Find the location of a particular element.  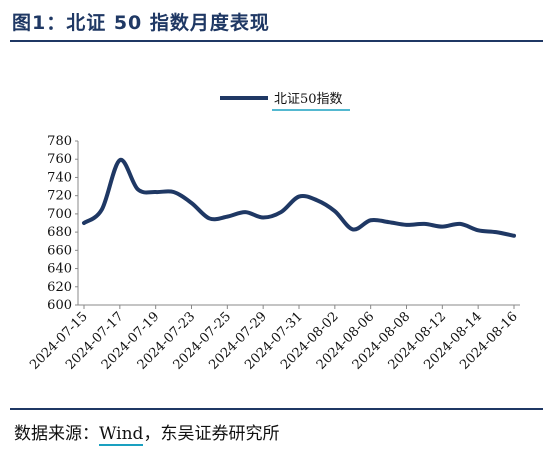

title-rule is located at coordinates (276, 41).